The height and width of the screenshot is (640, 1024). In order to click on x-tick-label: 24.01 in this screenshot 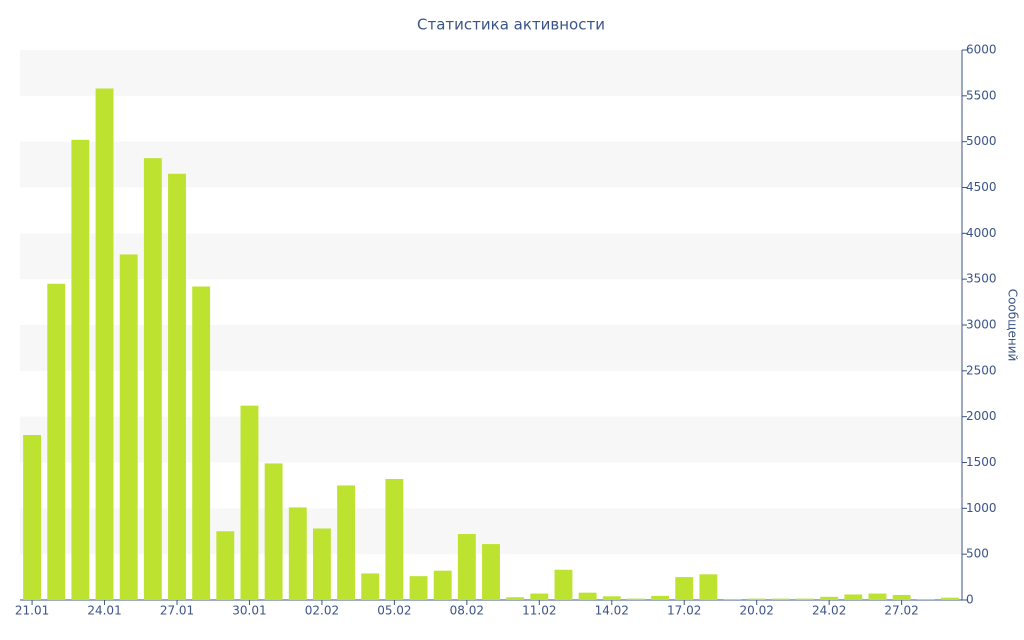, I will do `click(104, 611)`.